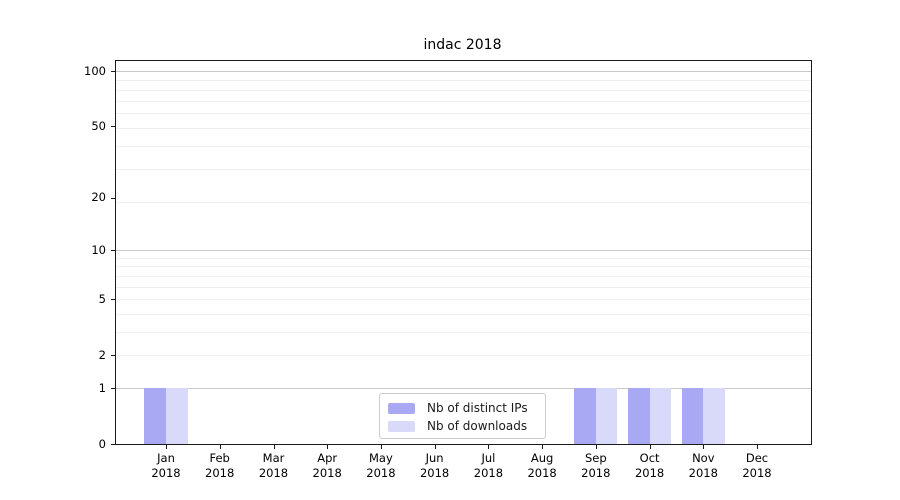 The image size is (900, 500). I want to click on legend-label: Nb of distinct IPs, so click(477, 408).